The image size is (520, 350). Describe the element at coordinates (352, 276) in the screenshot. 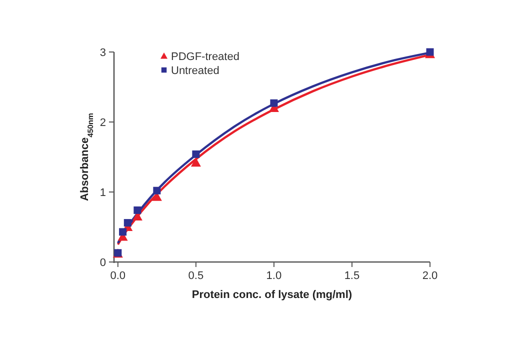

I see `x-tick-label: 1.5` at that location.